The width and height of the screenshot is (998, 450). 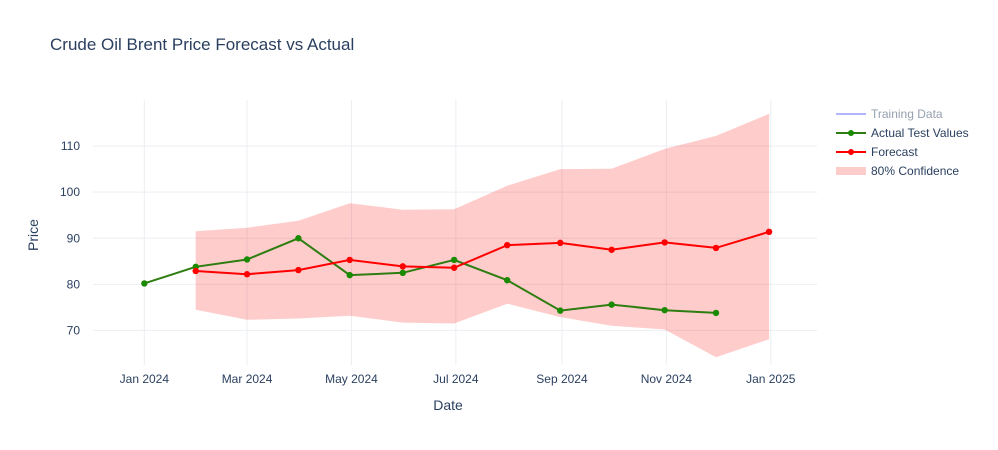 I want to click on legend-label: Training Data, so click(x=907, y=114).